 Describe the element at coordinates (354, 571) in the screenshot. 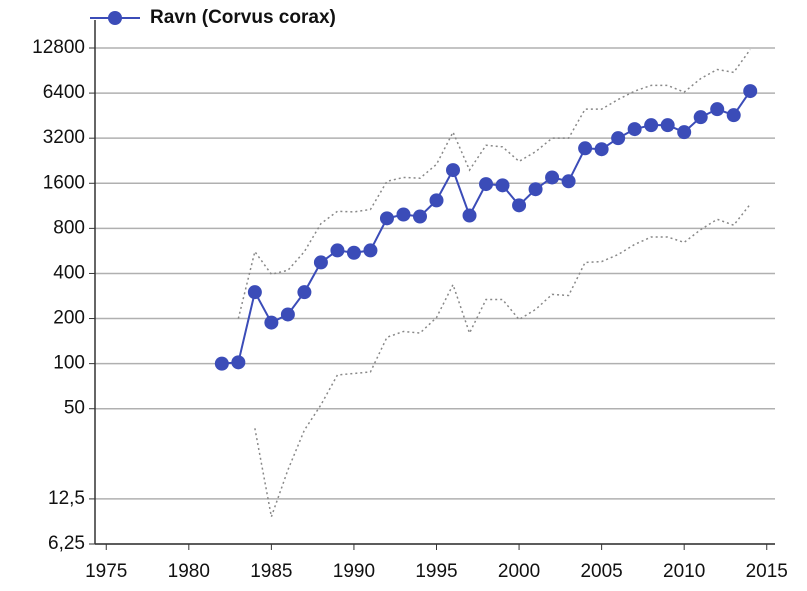

I see `x-tick-label: 1990` at that location.